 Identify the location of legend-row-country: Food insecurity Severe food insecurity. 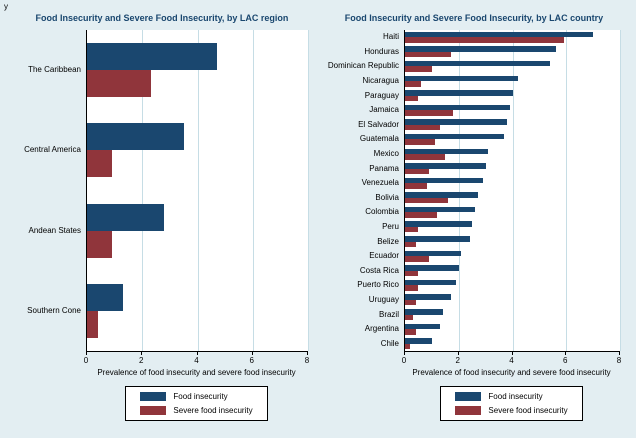
(511, 403).